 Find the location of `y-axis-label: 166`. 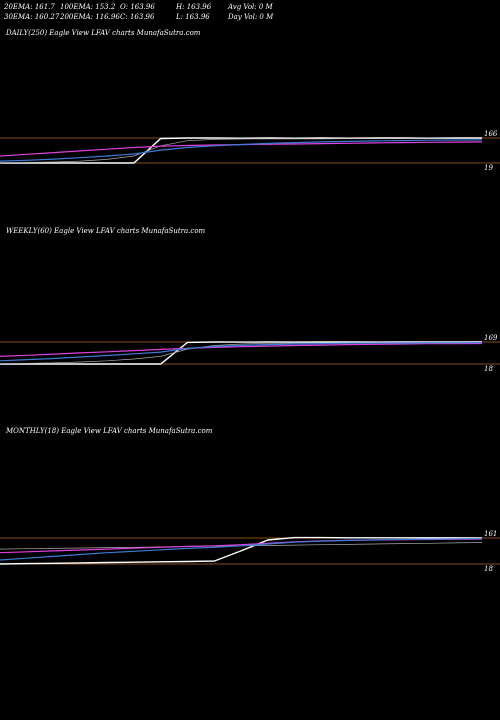

y-axis-label: 166 is located at coordinates (491, 134).